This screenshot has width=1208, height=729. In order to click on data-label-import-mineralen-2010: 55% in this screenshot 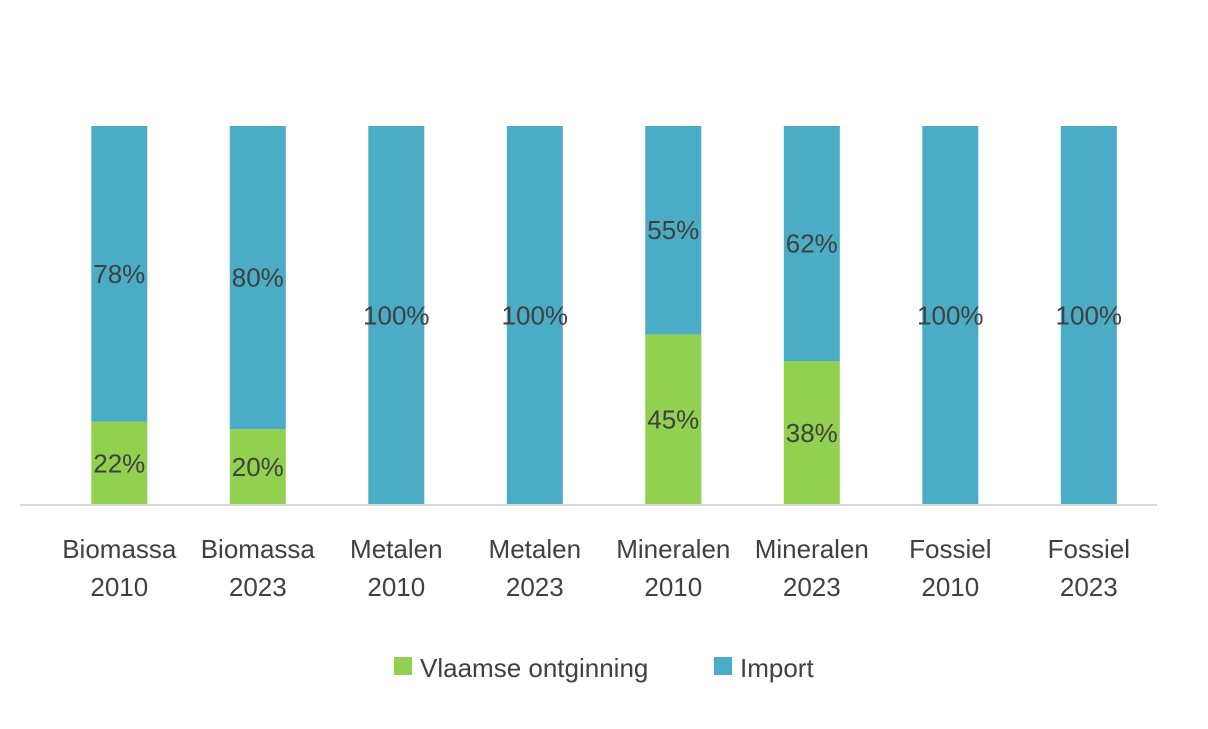, I will do `click(673, 230)`.